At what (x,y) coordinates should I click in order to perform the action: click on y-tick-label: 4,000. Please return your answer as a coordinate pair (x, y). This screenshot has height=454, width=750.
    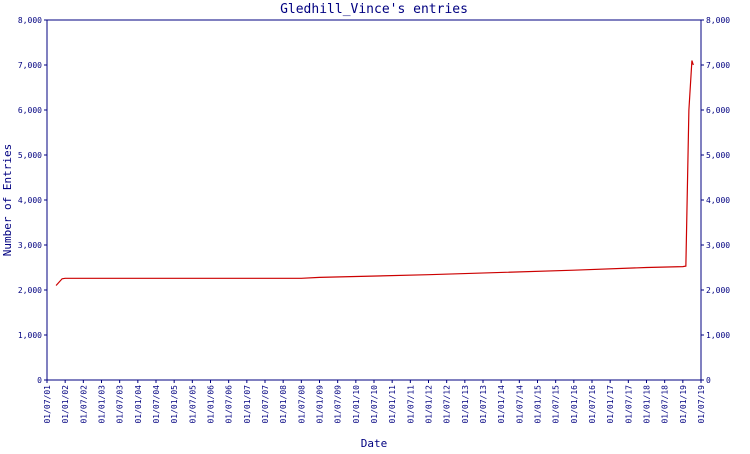
    Looking at the image, I should click on (30, 200).